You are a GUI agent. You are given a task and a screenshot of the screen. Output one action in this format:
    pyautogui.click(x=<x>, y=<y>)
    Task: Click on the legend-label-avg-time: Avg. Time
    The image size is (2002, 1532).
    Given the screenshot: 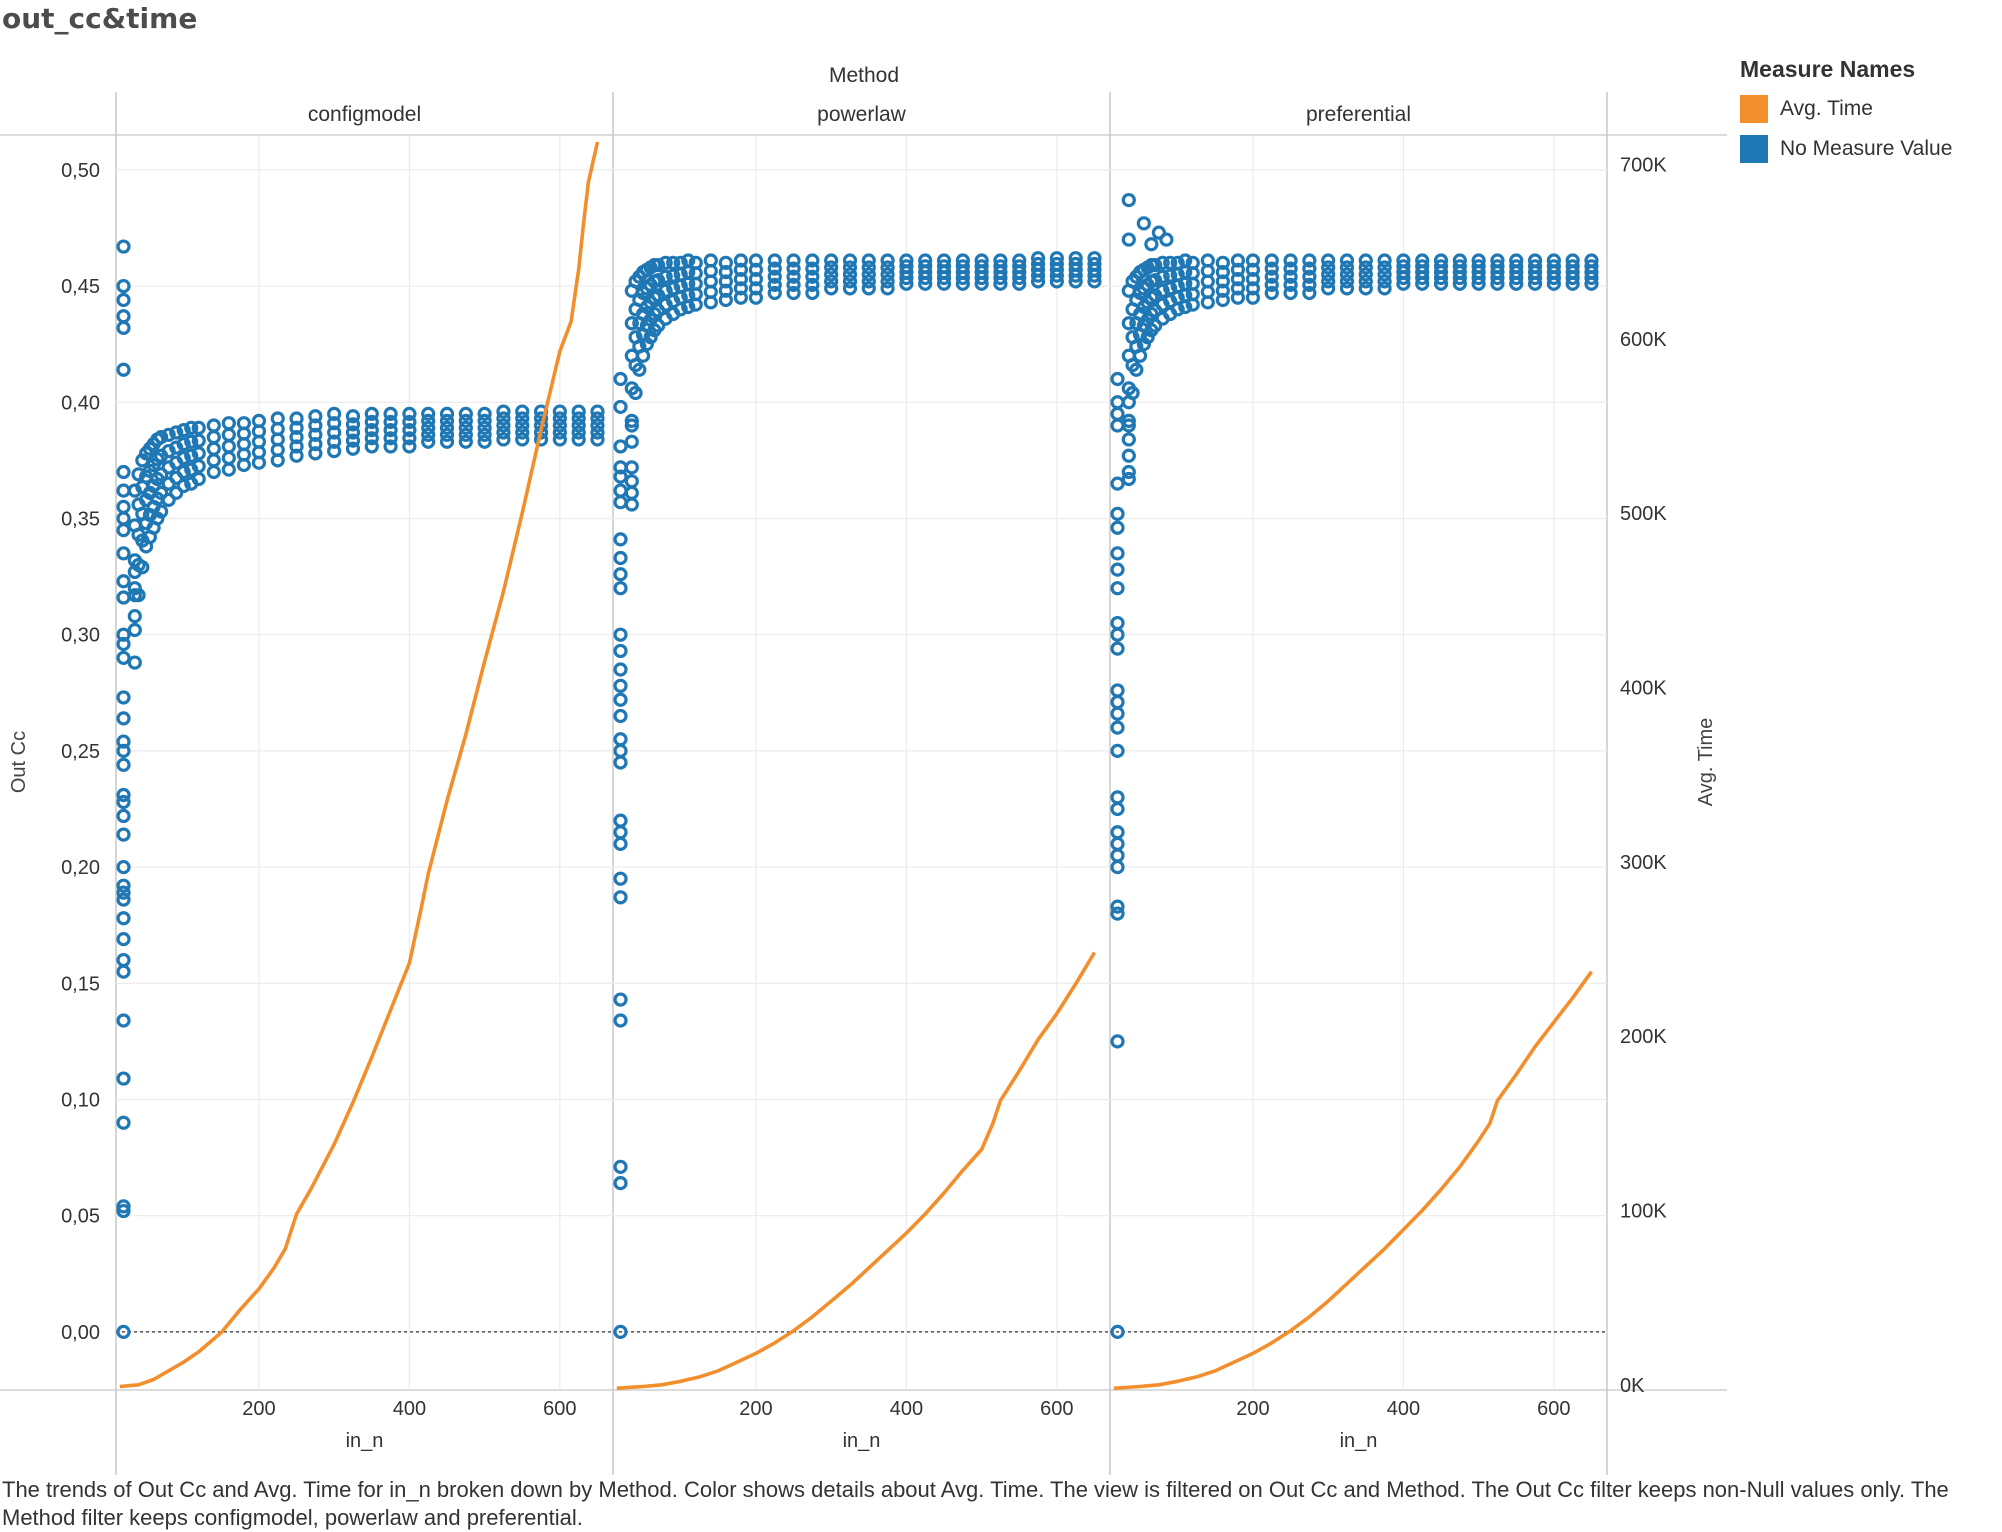 What is the action you would take?
    pyautogui.click(x=1826, y=108)
    